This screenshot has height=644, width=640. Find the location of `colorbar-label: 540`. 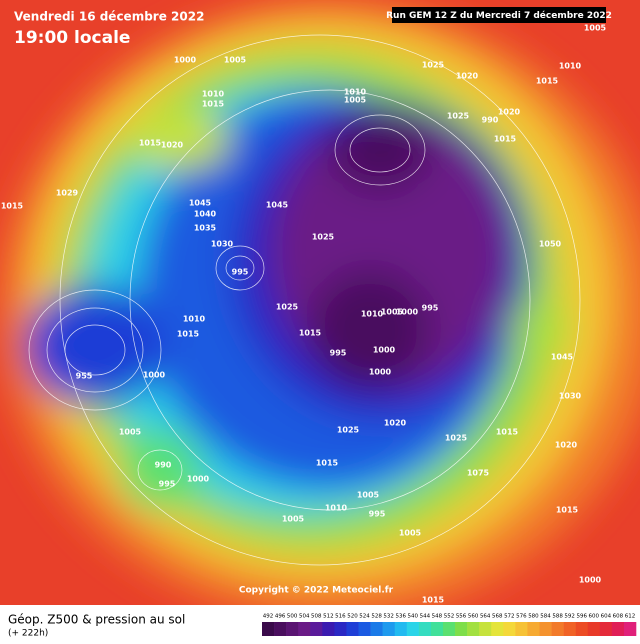

colorbar-label: 540 is located at coordinates (413, 617).